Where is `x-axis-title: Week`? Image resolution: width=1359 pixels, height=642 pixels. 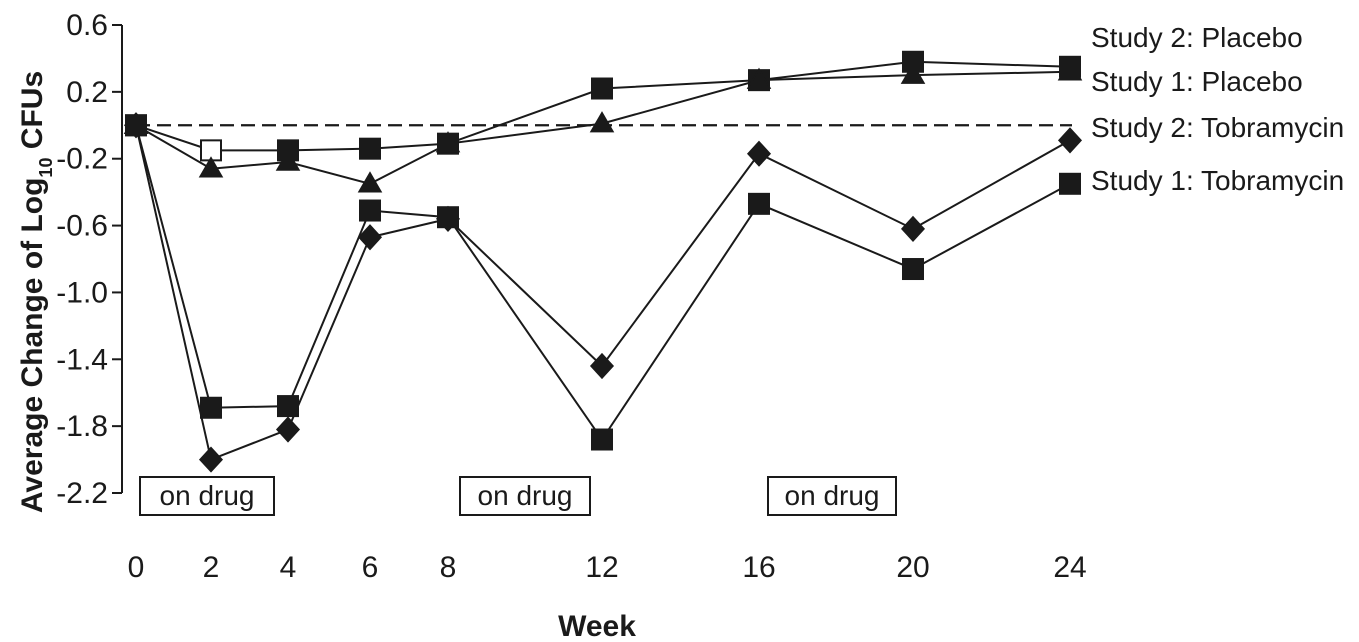
x-axis-title: Week is located at coordinates (597, 626).